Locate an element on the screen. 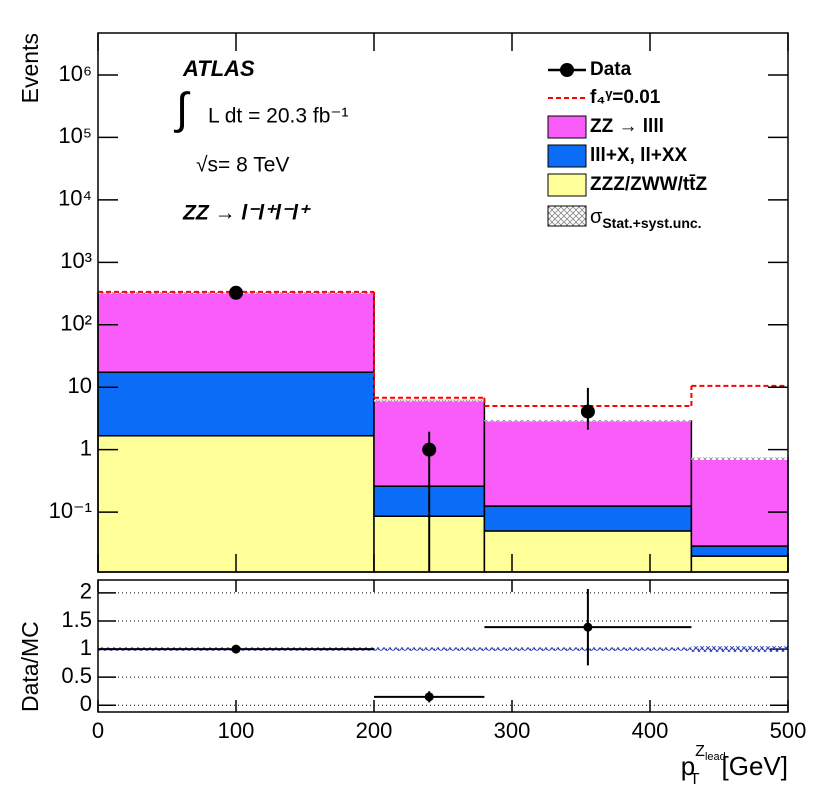  legend-label: ZZZ/ZWW/tt̄Z is located at coordinates (649, 184).